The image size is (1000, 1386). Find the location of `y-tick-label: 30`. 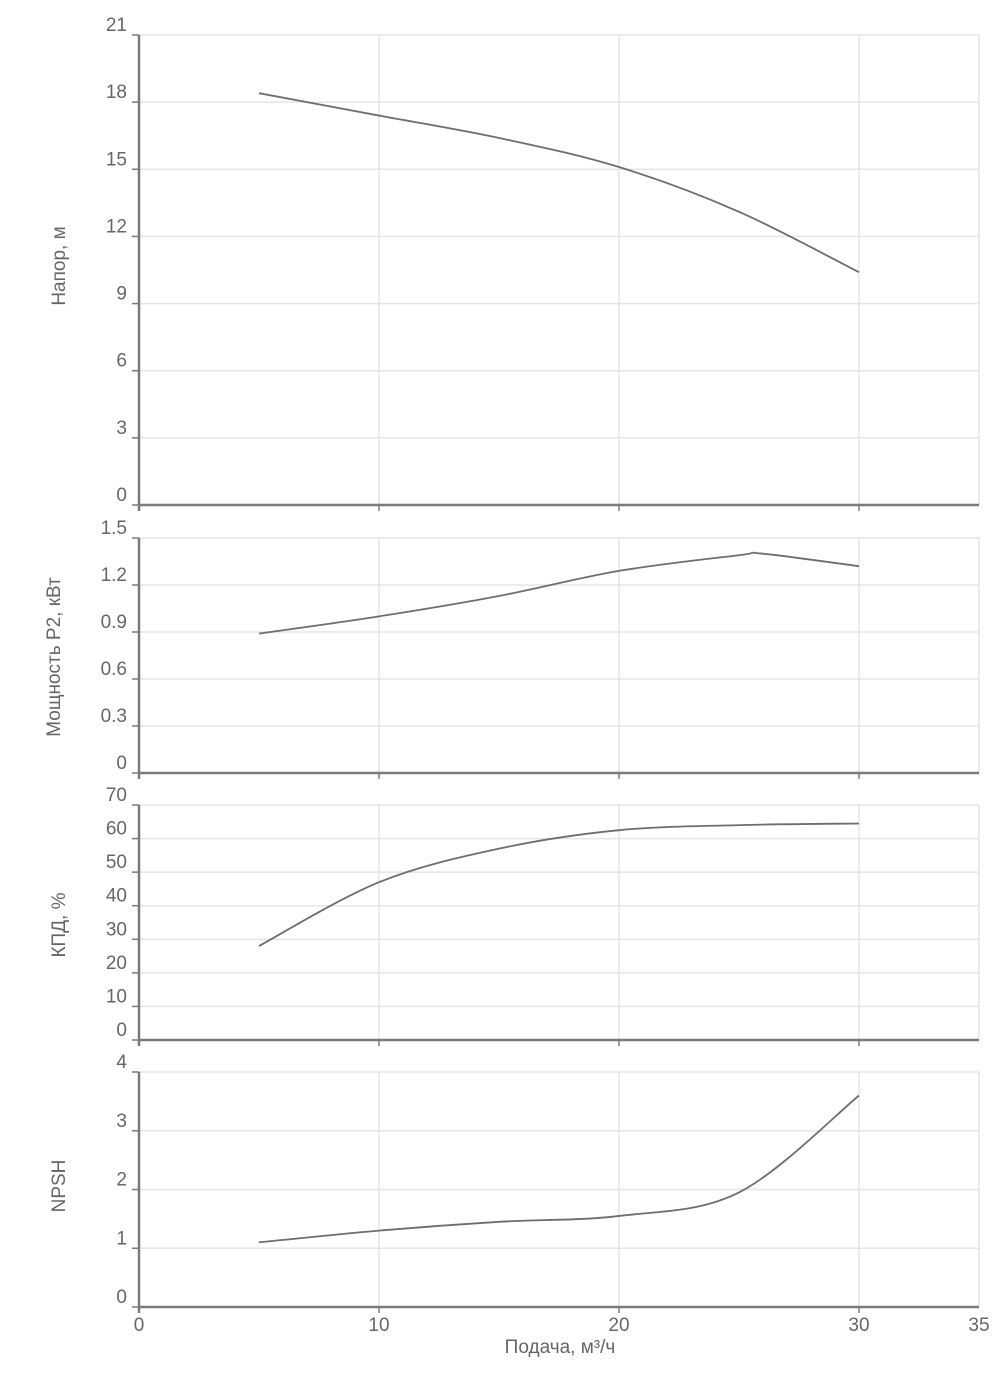

y-tick-label: 30 is located at coordinates (116, 929).